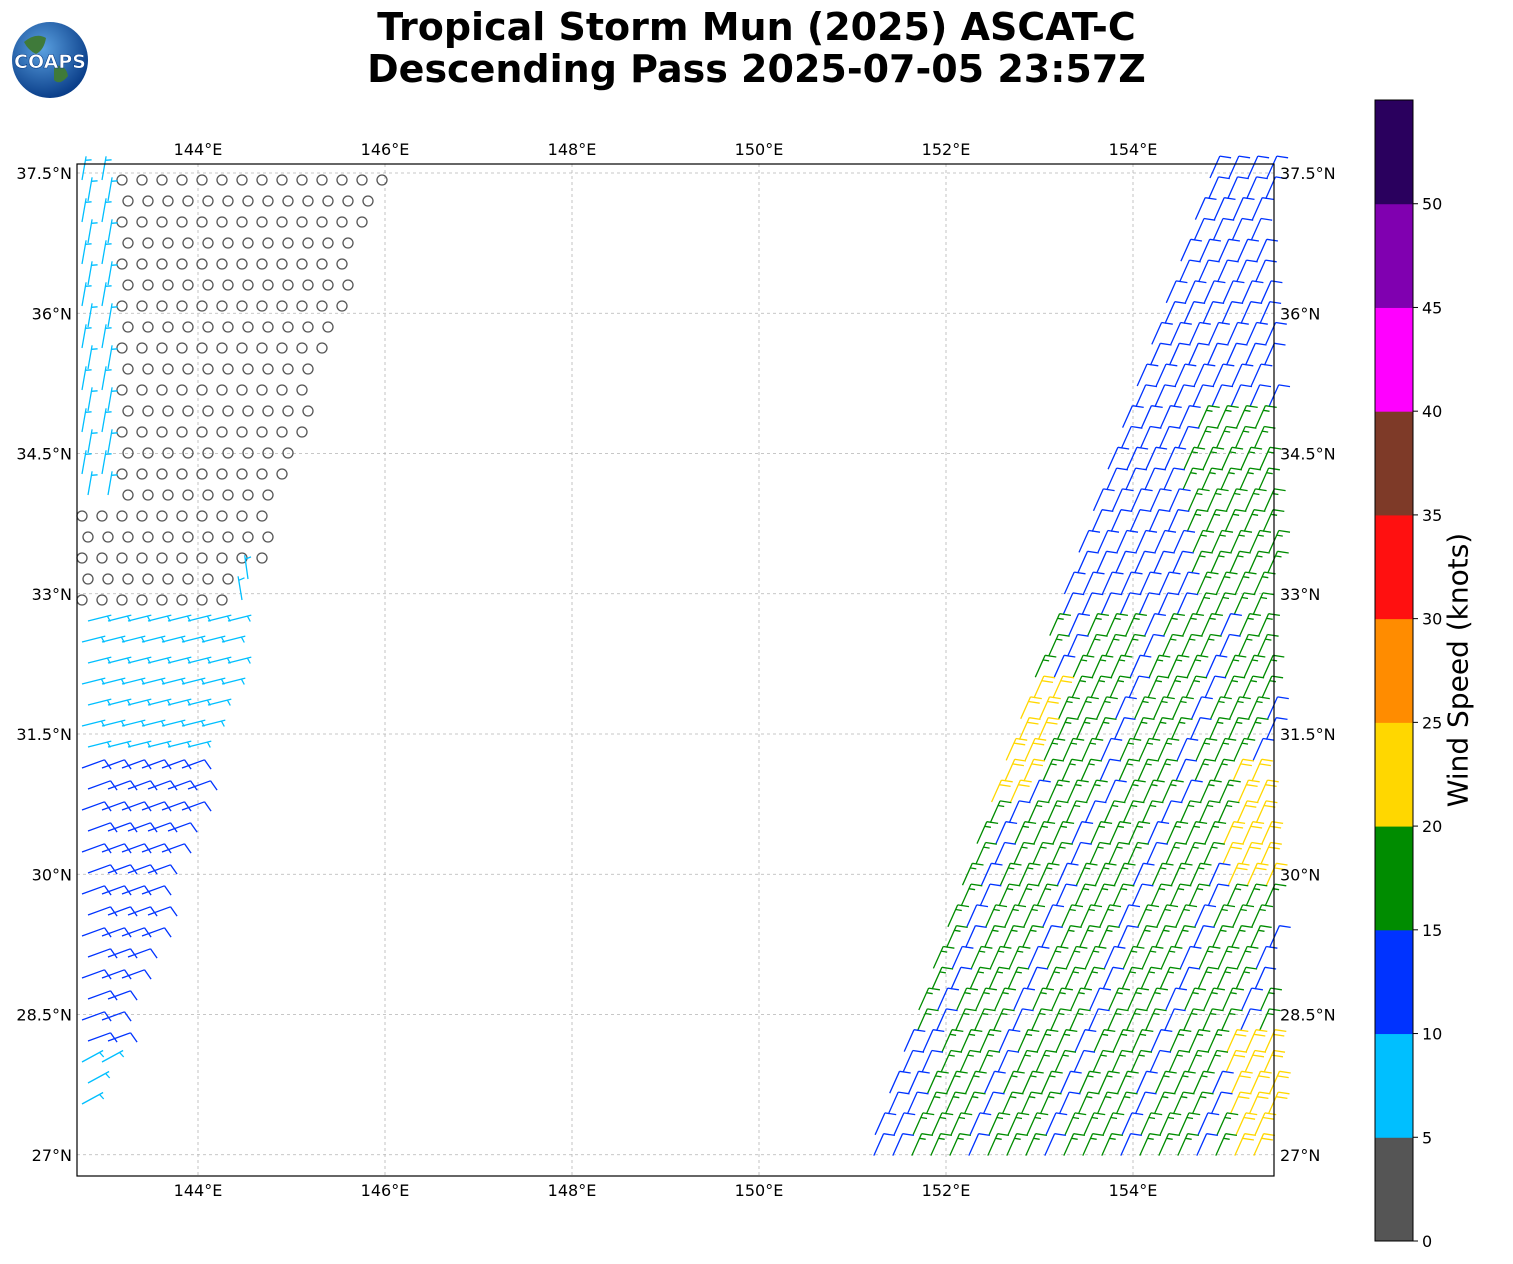  What do you see at coordinates (1427, 1137) in the screenshot?
I see `colorbar-tick-label: 5` at bounding box center [1427, 1137].